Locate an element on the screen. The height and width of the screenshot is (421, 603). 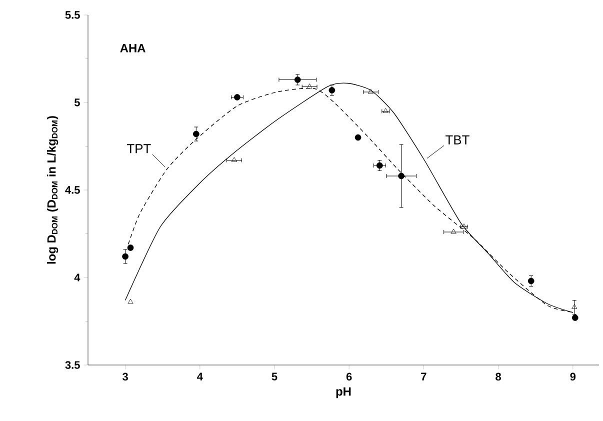
x-tick-label: 3 is located at coordinates (125, 376).